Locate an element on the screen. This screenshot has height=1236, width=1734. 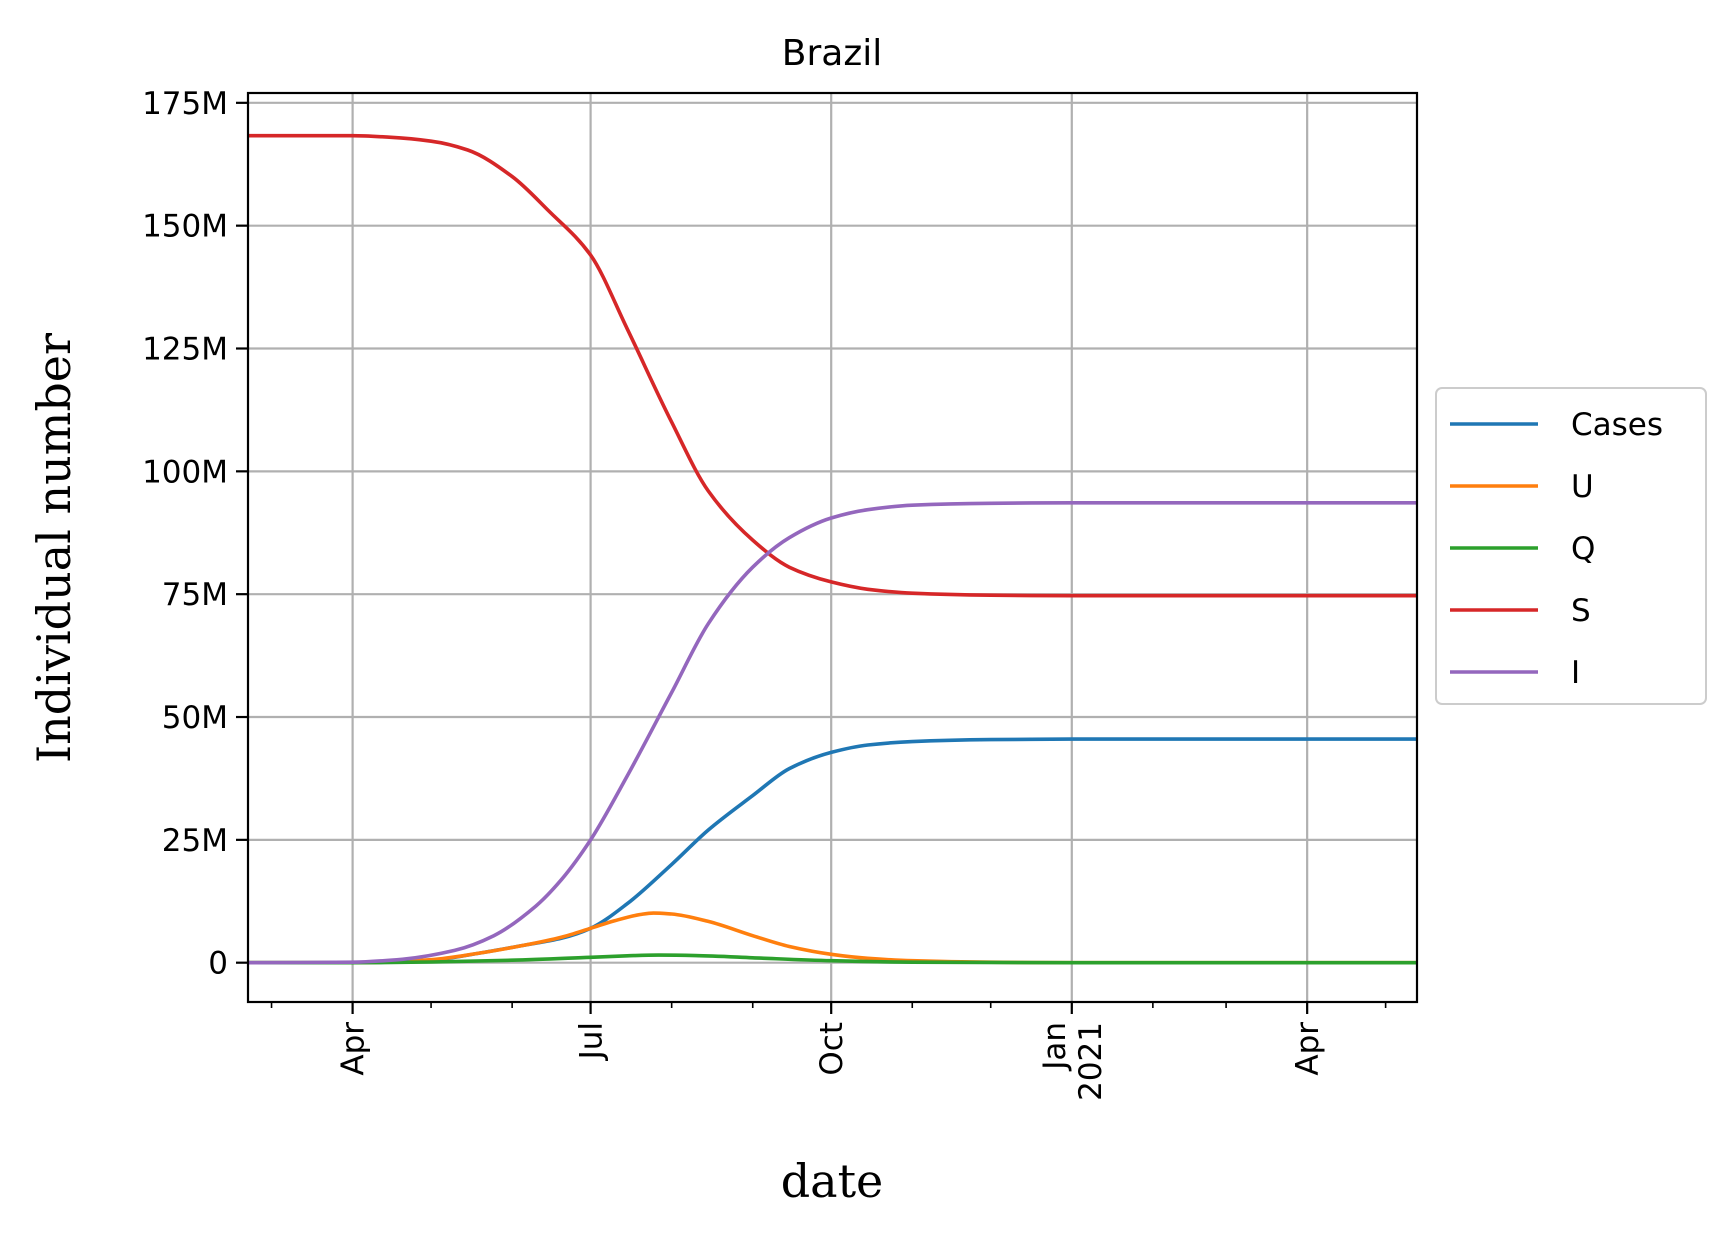
chart-title: Brazil is located at coordinates (832, 53).